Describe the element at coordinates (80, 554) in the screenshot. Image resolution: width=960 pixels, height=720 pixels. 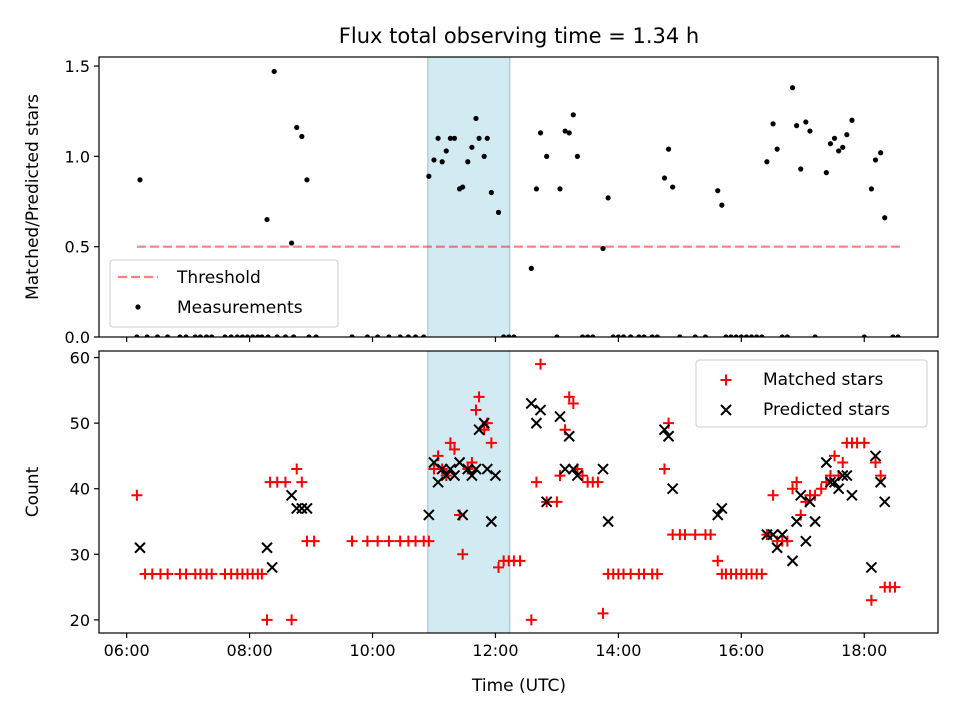
I see `y-tick-label: 30` at that location.